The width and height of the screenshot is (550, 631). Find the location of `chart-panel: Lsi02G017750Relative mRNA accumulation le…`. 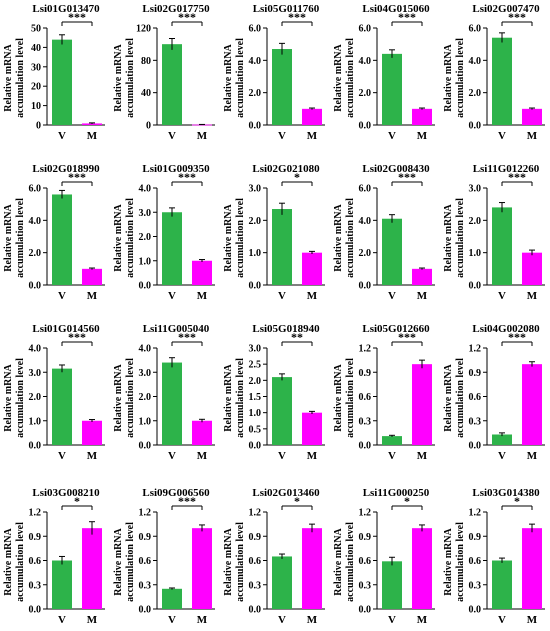

chart-panel: Lsi02G017750Relative mRNA accumulation le… is located at coordinates (164, 72).